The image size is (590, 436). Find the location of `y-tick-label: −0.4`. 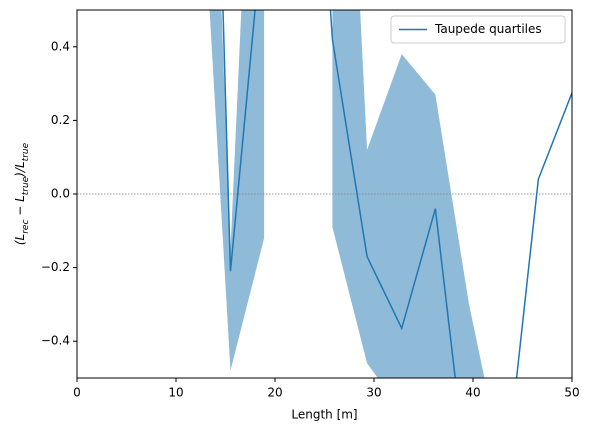

y-tick-label: −0.4 is located at coordinates (55, 341).